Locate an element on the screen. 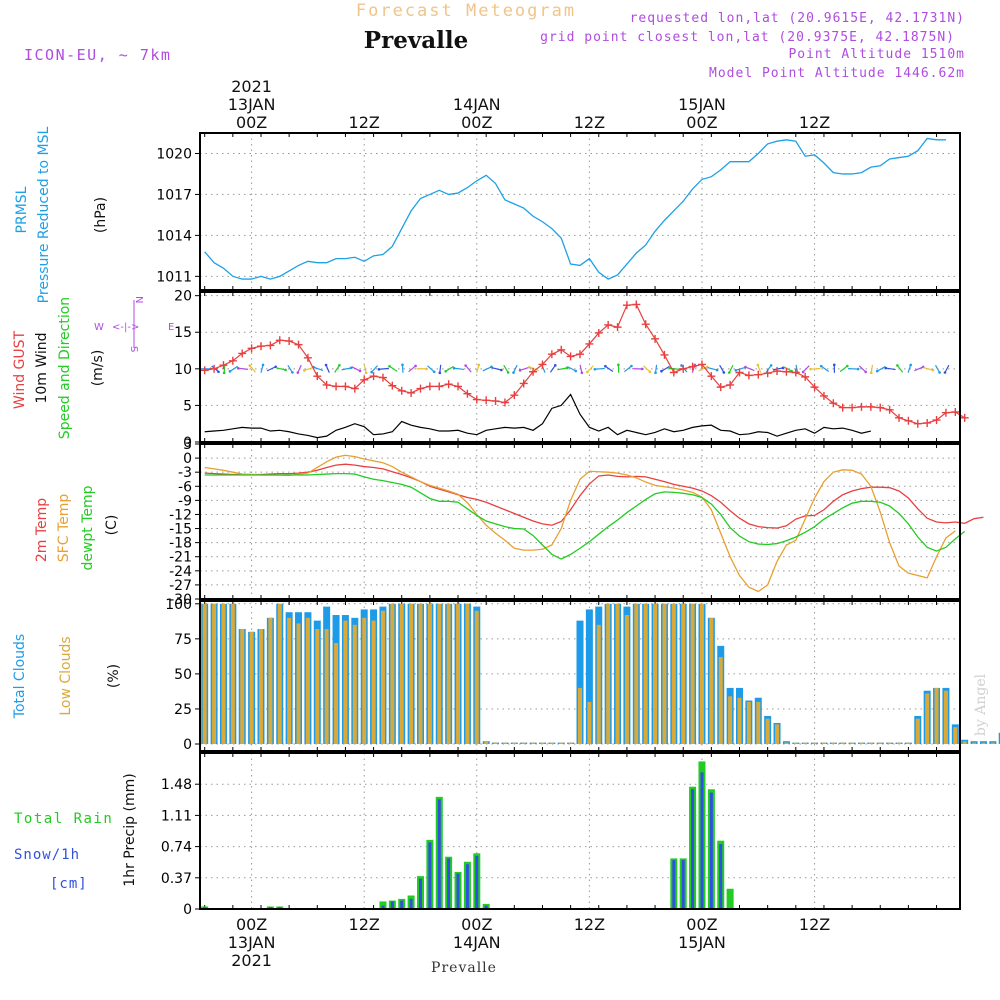  wind-label-2: 10m Wind is located at coordinates (42, 367).